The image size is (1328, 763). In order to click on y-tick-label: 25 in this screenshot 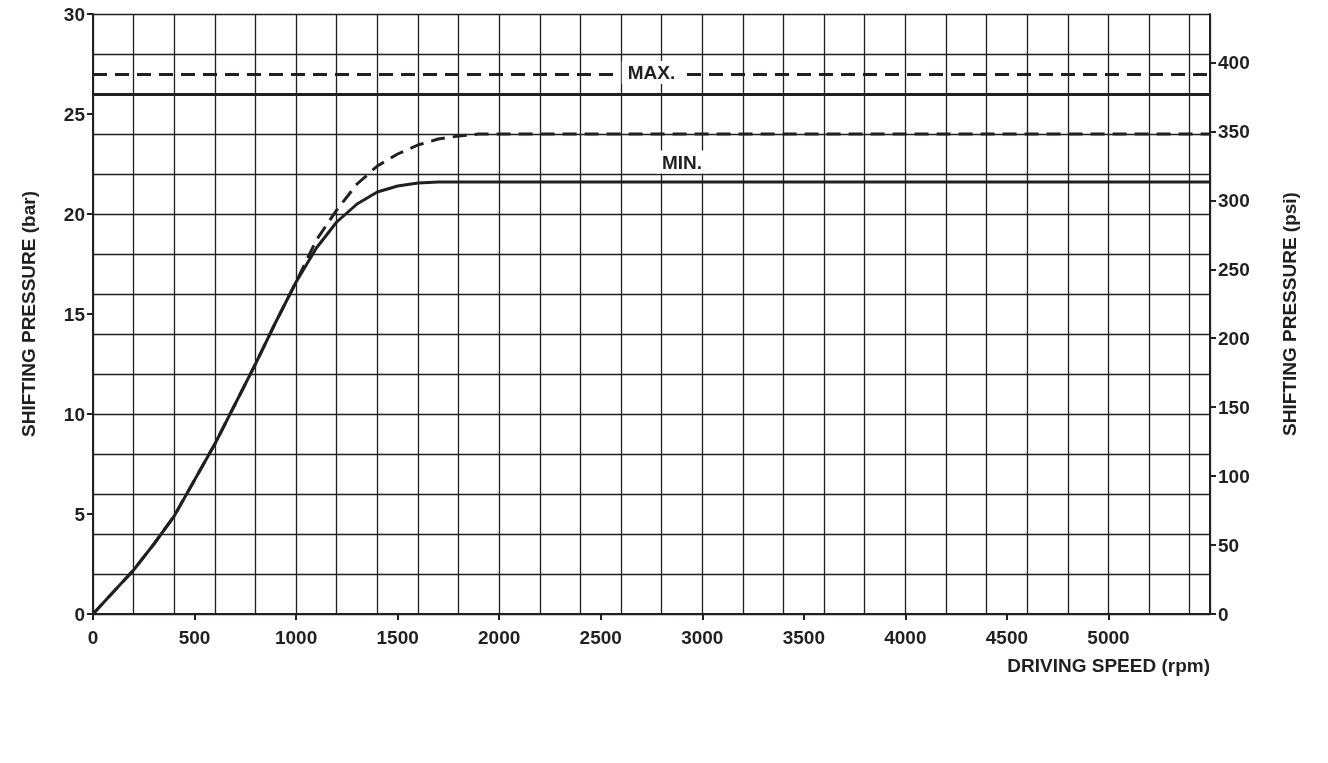, I will do `click(74, 114)`.